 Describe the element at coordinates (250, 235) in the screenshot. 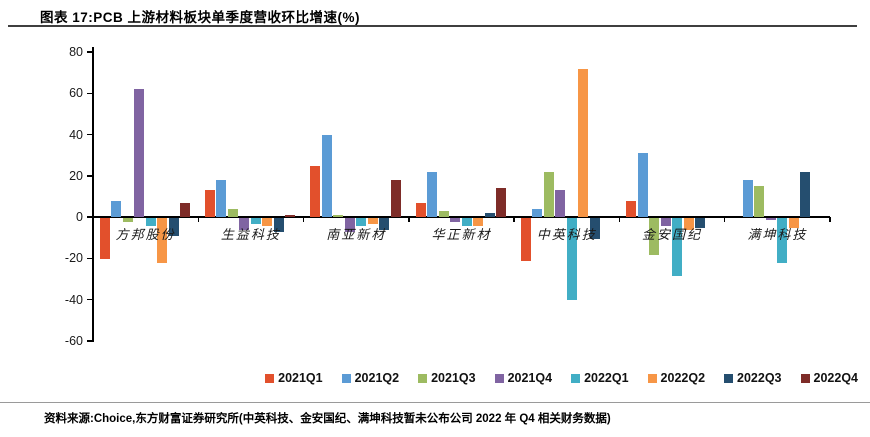

I see `category-label: 生益科技` at that location.